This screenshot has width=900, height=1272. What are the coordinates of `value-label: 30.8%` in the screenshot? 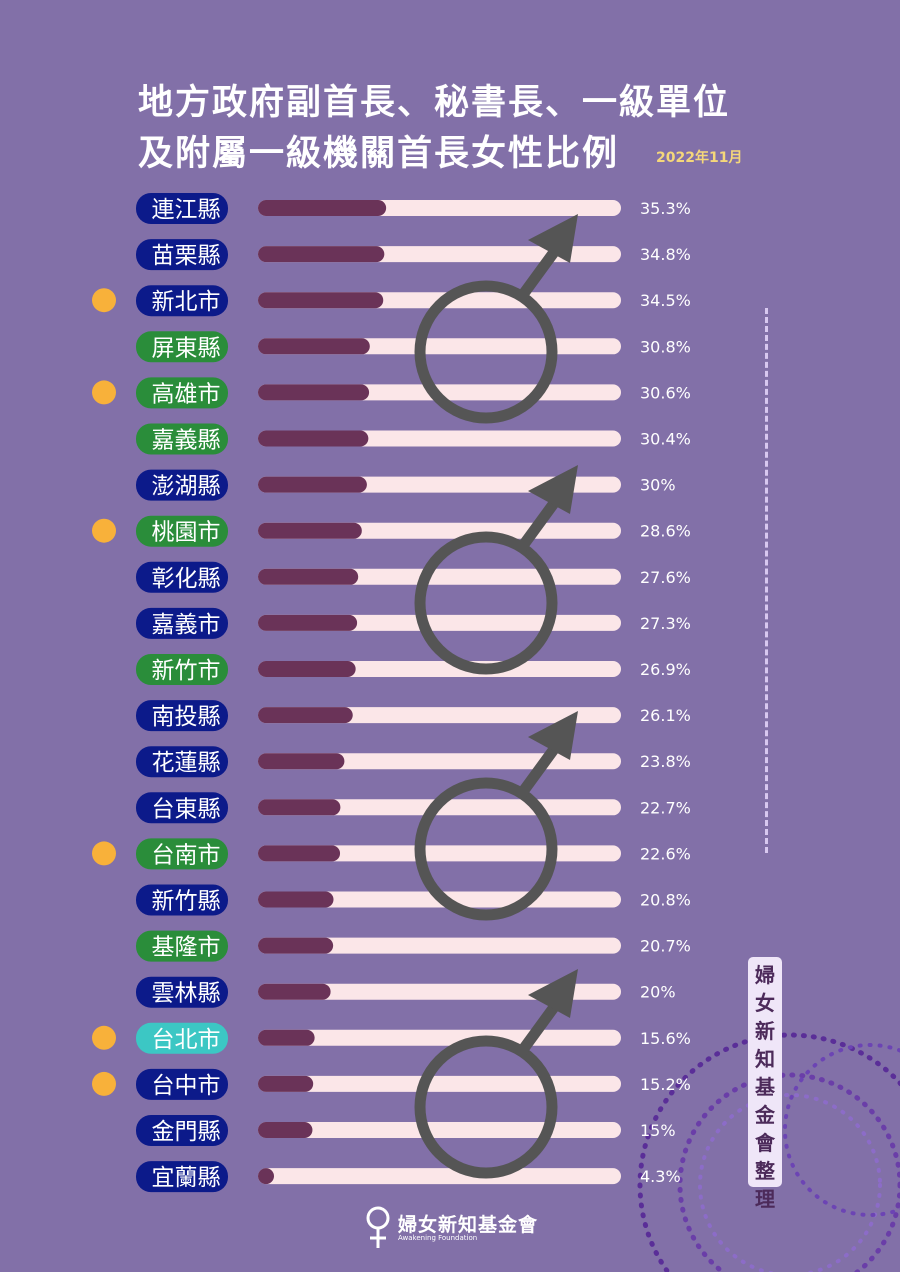 It's located at (665, 346).